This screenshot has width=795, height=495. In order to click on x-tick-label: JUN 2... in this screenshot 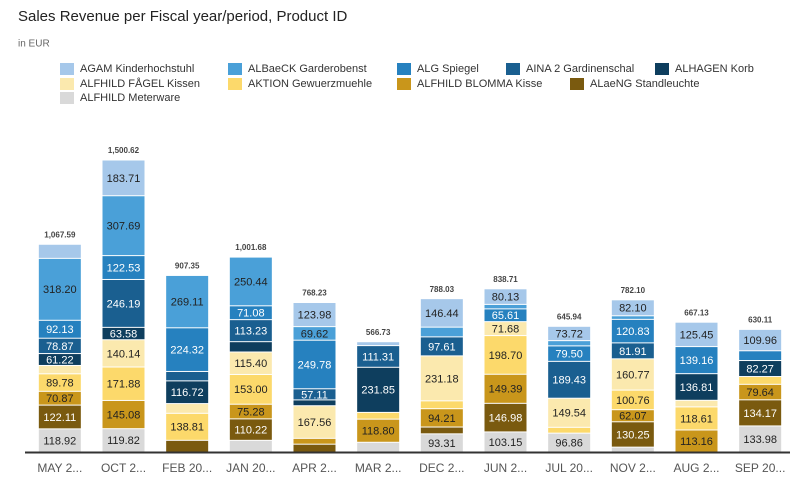, I will do `click(505, 468)`.